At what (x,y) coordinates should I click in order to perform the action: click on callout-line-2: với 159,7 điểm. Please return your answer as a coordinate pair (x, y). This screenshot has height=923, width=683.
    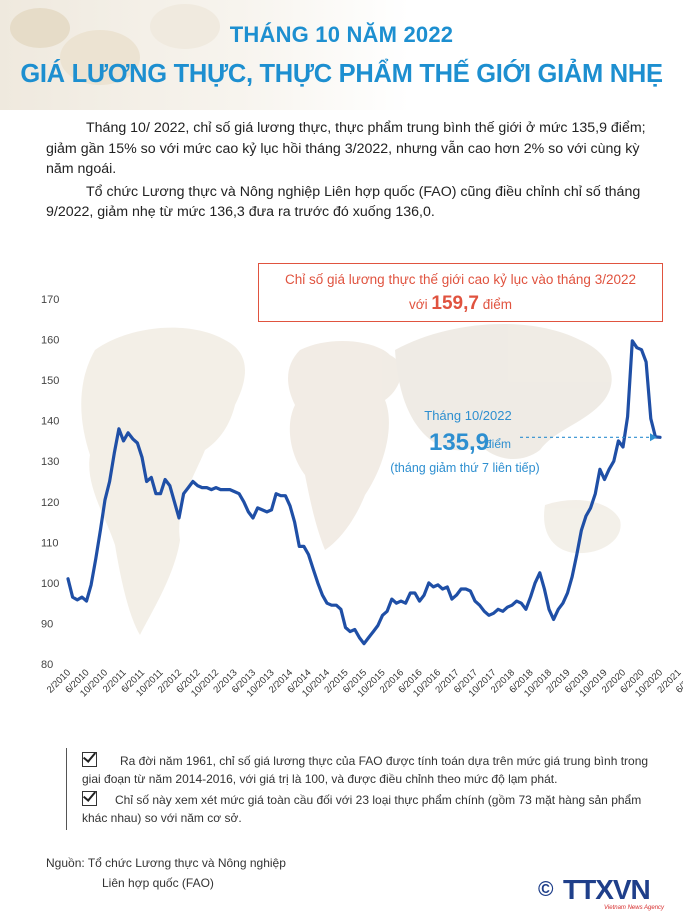
    Looking at the image, I should click on (460, 304).